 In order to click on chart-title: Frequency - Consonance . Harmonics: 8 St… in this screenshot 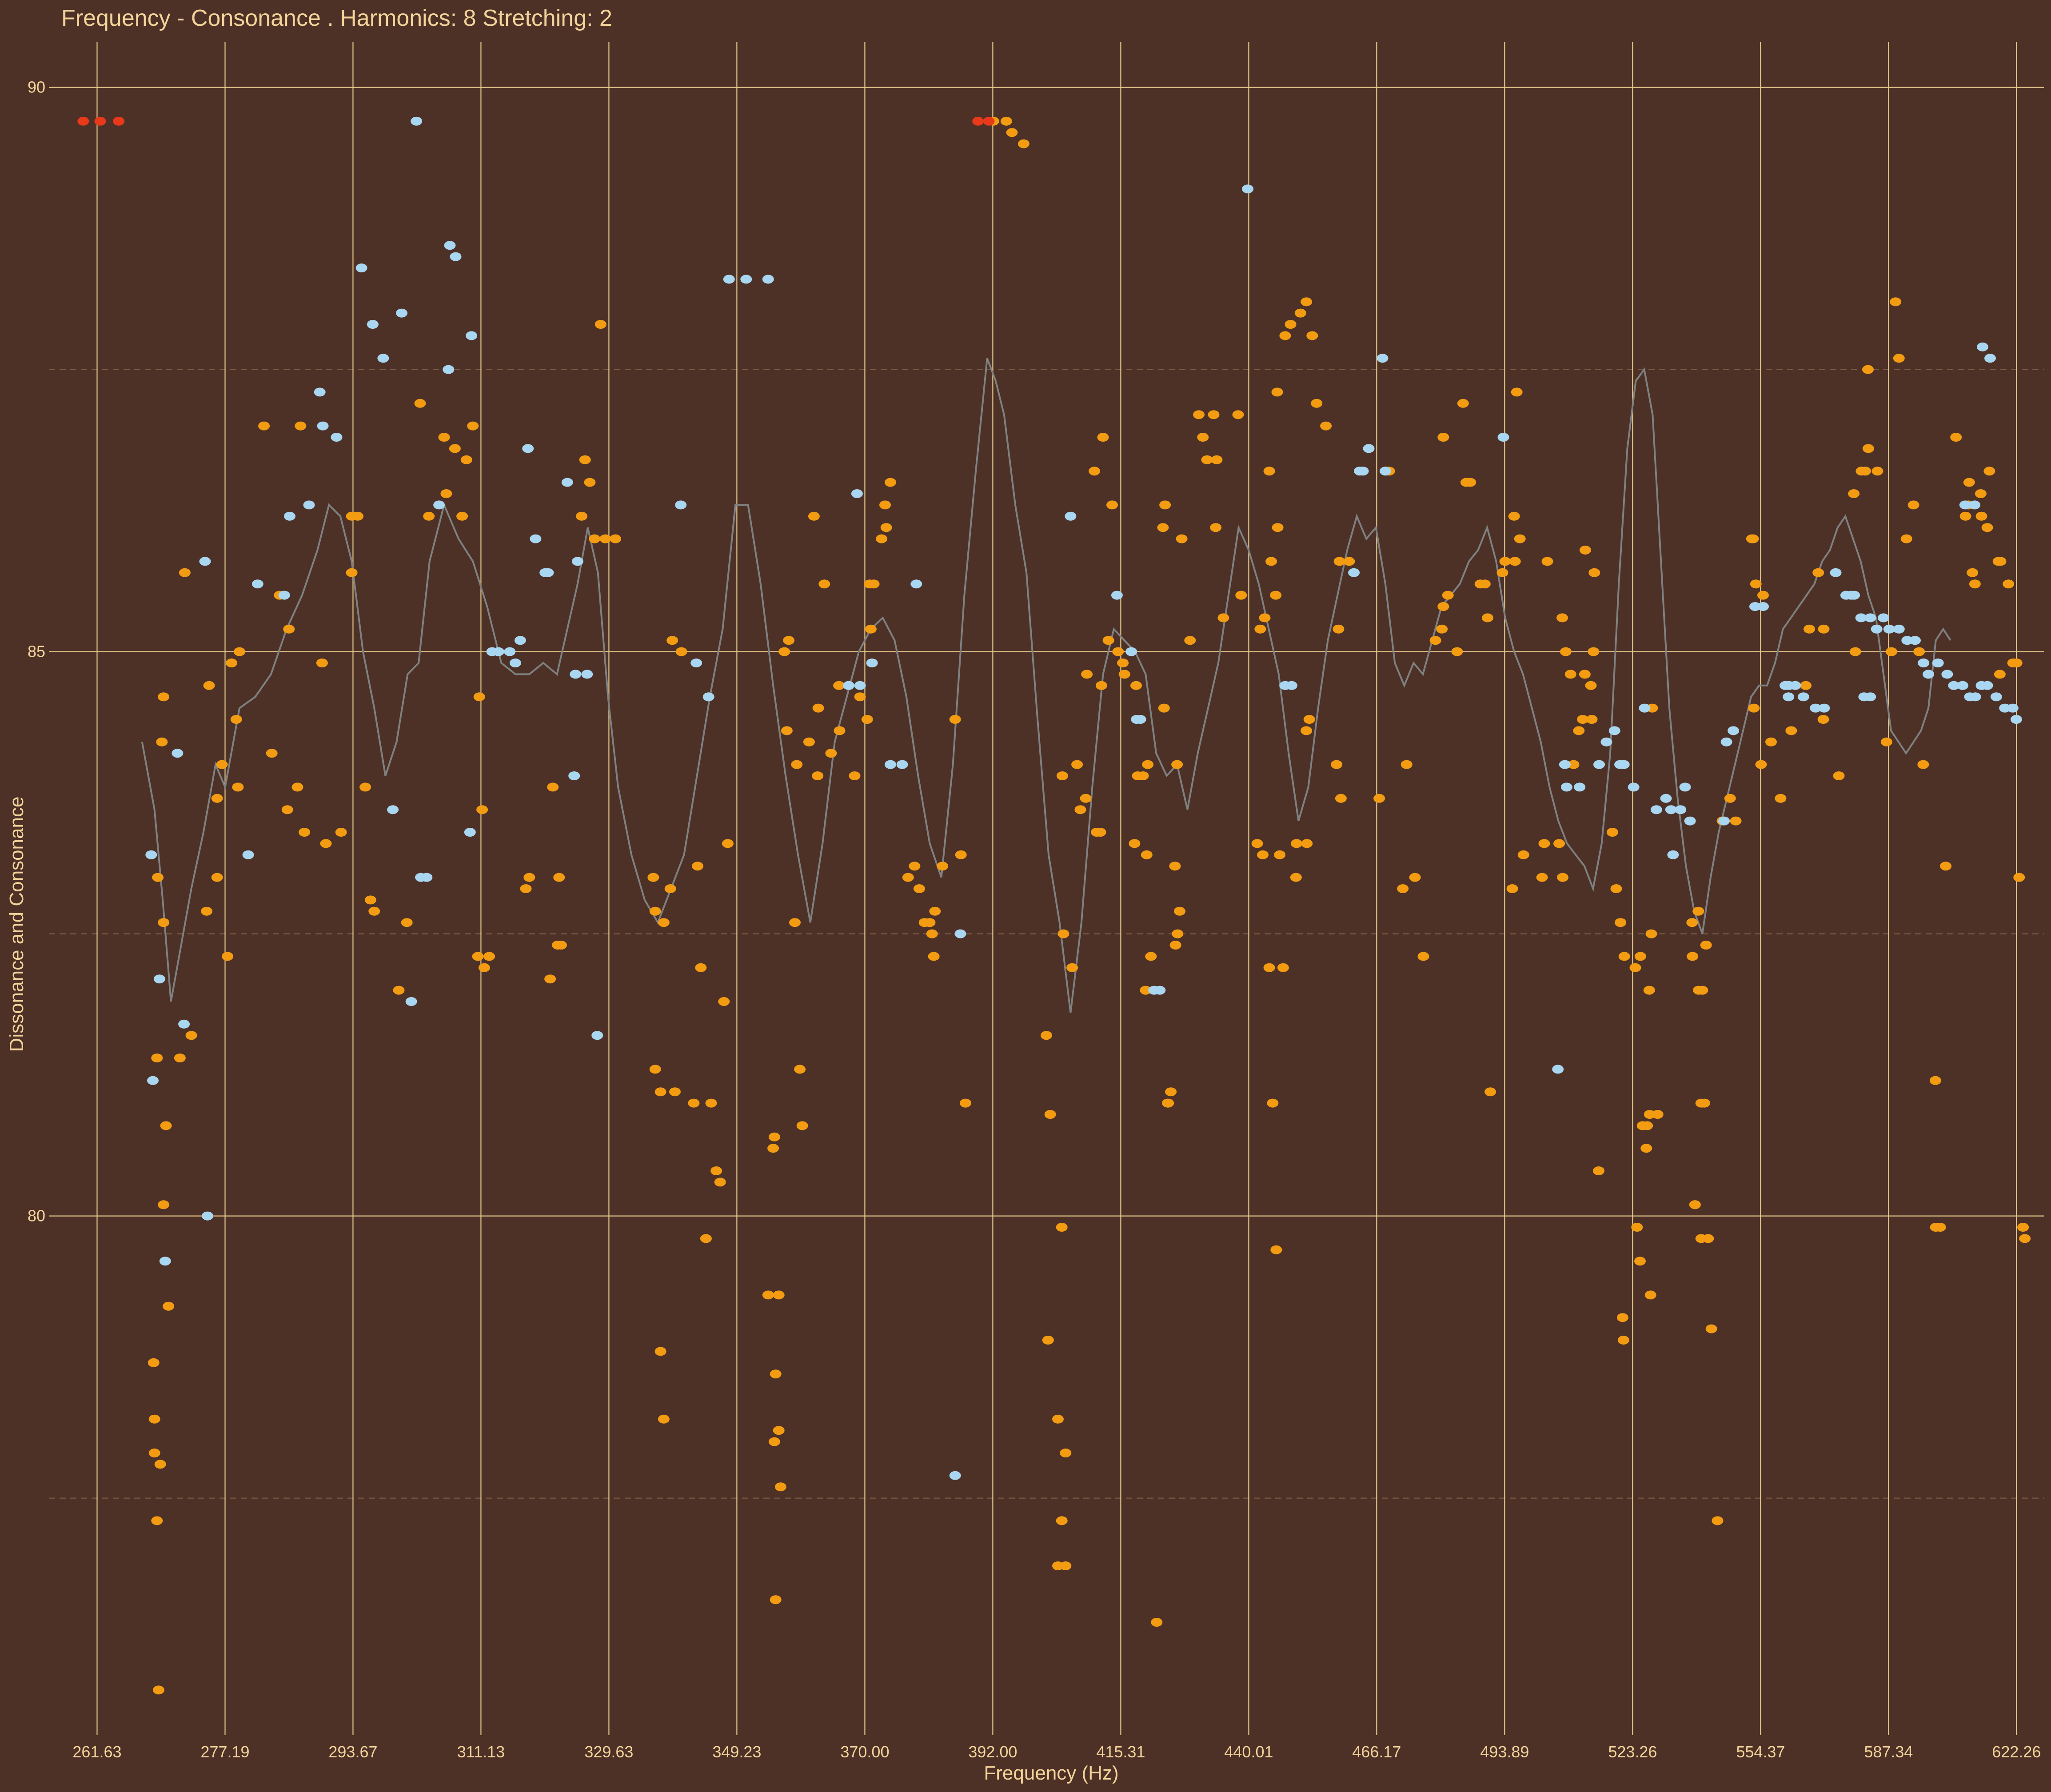, I will do `click(336, 18)`.